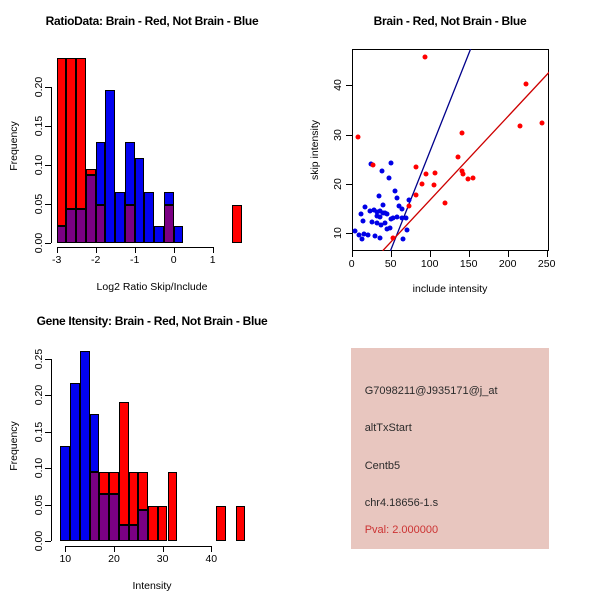  What do you see at coordinates (450, 21) in the screenshot?
I see `scatter-title: Brain - Red, Not Brain - Blue` at bounding box center [450, 21].